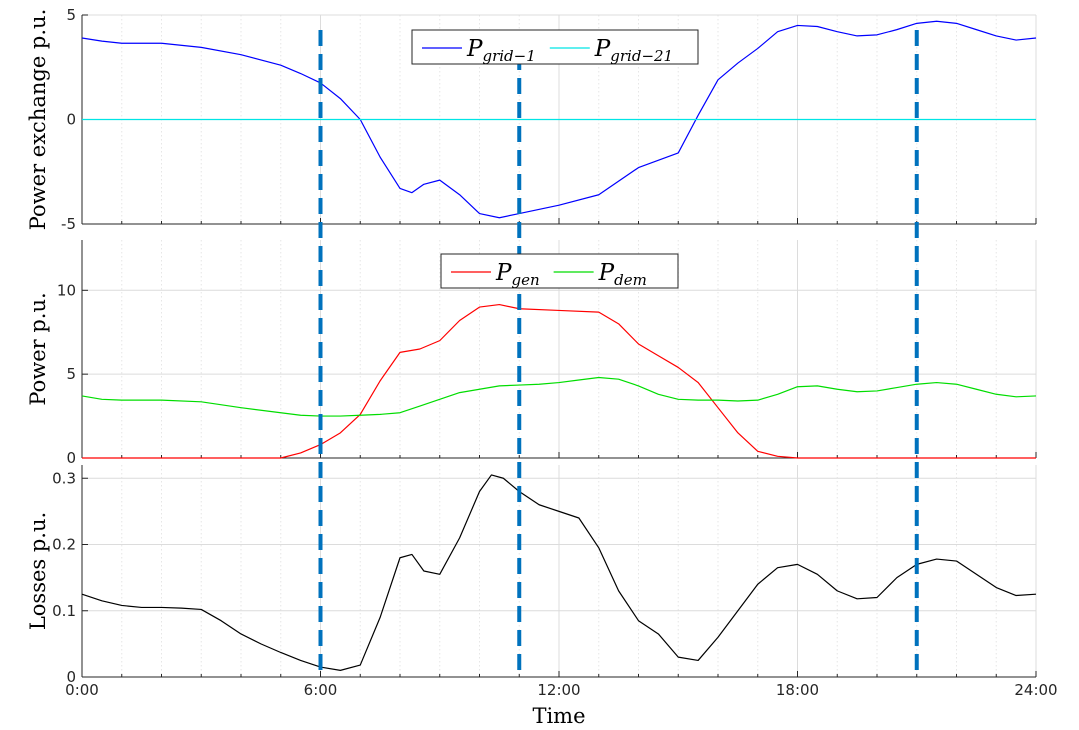 Image resolution: width=1079 pixels, height=730 pixels. I want to click on y-tick-label: 0.3, so click(64, 478).